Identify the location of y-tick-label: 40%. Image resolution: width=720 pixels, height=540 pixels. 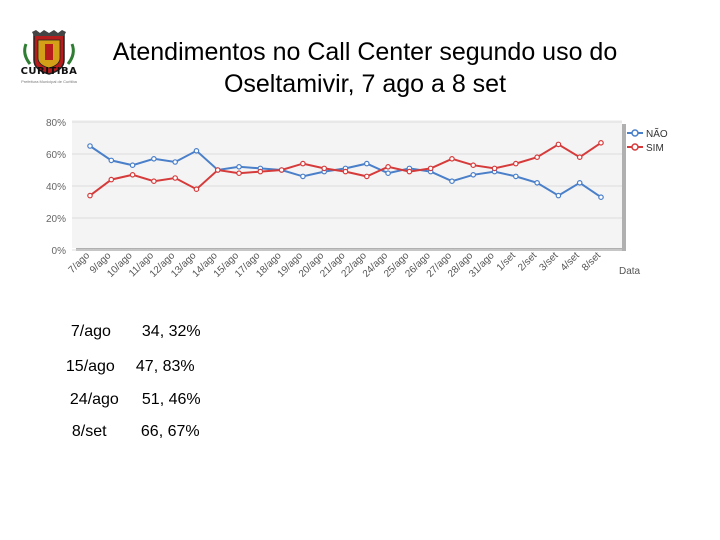
(56, 187).